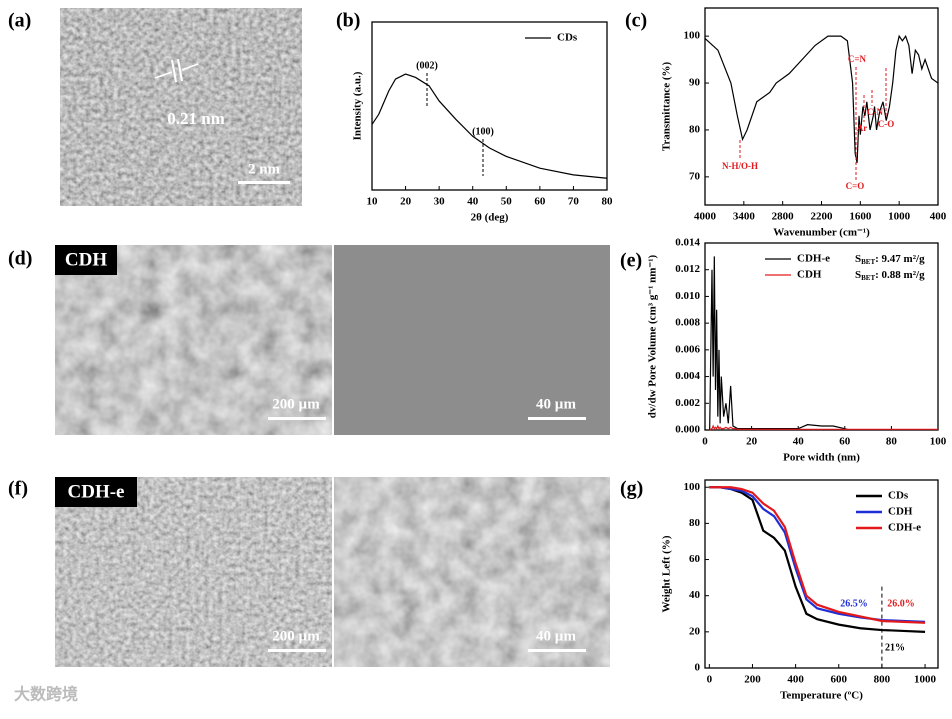  What do you see at coordinates (695, 559) in the screenshot?
I see `y-tick-label: 60` at bounding box center [695, 559].